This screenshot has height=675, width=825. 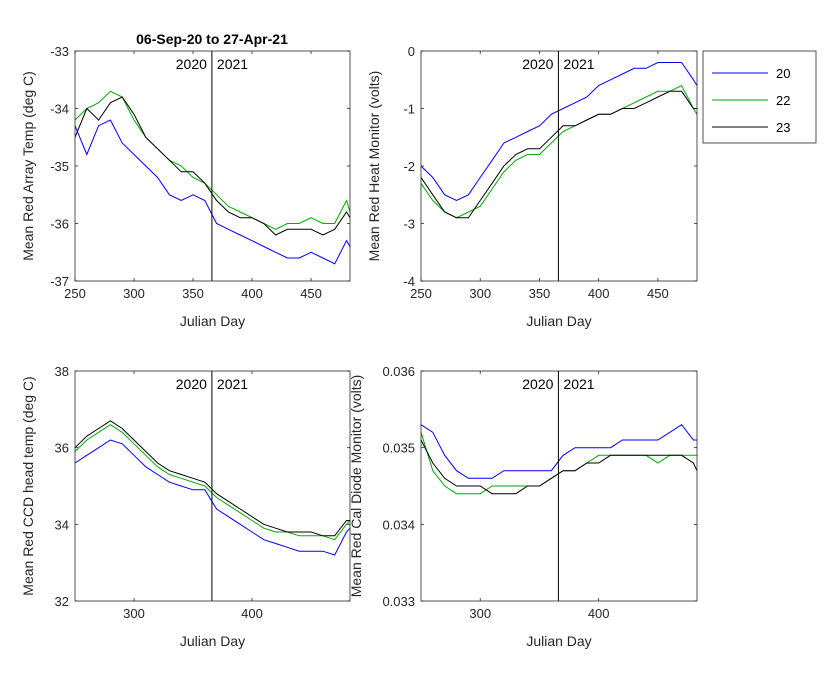 I want to click on y-tick-label: 0, so click(x=411, y=51).